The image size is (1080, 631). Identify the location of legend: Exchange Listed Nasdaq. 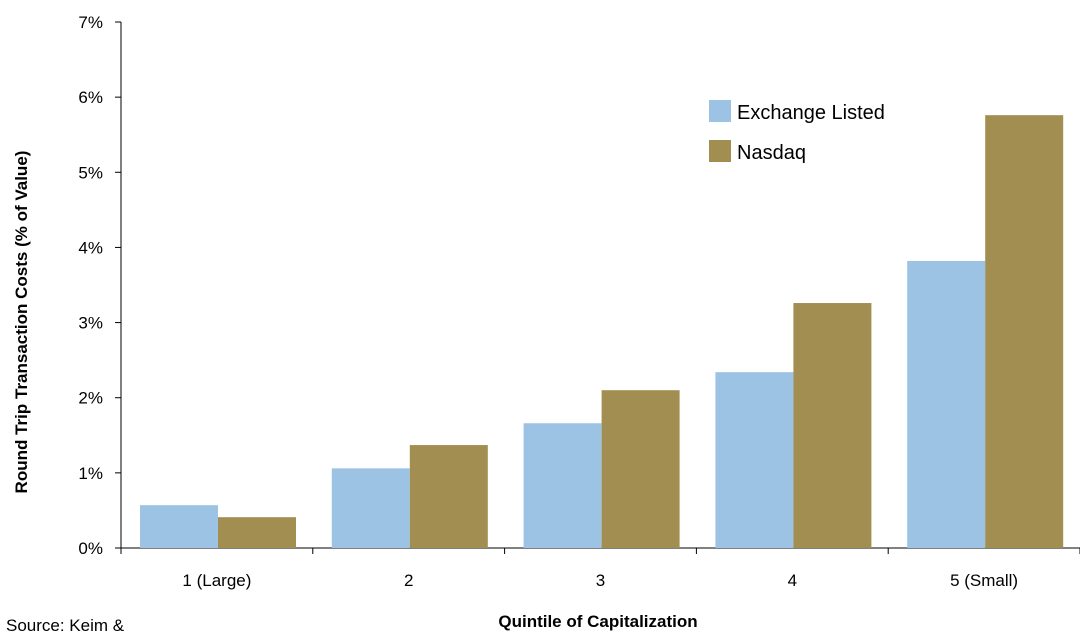
(797, 132).